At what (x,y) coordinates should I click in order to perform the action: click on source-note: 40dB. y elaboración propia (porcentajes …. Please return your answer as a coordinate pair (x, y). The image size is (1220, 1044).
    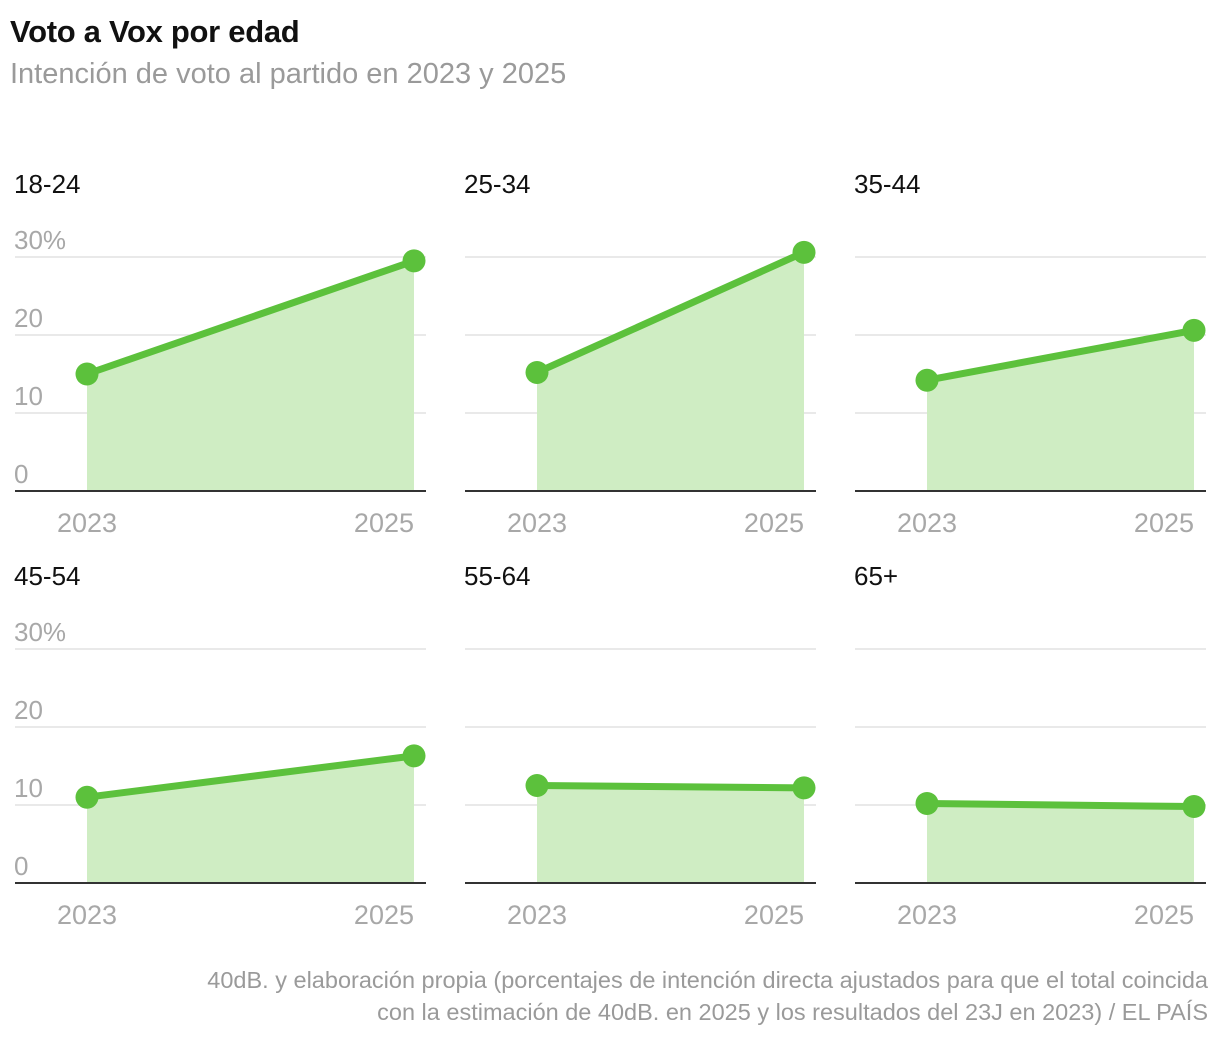
    Looking at the image, I should click on (608, 996).